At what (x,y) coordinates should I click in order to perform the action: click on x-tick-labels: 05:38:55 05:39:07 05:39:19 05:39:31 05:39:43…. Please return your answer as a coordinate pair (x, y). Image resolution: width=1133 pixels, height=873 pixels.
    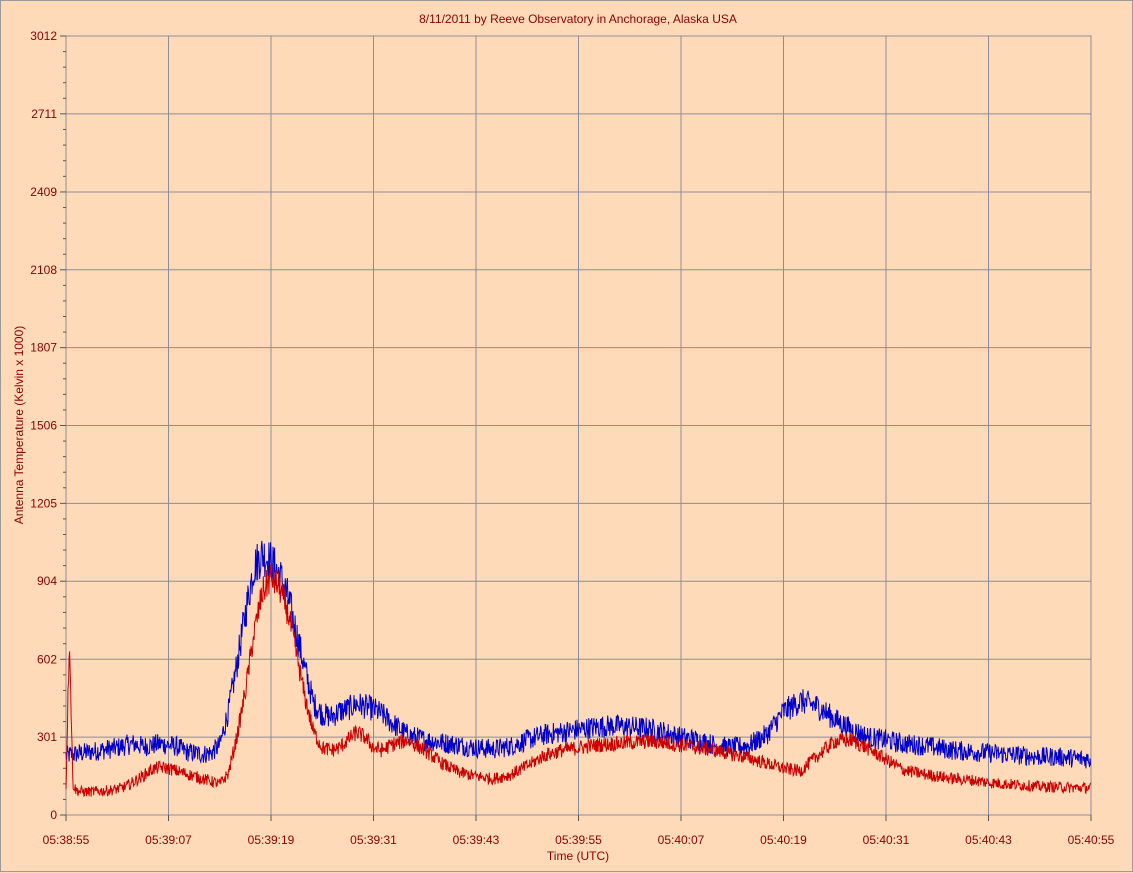
    Looking at the image, I should click on (579, 840).